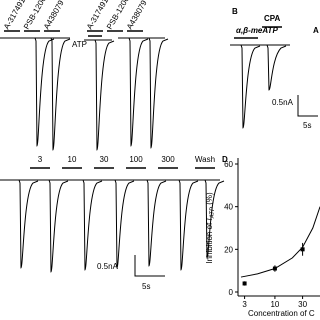  What do you see at coordinates (40, 159) in the screenshot?
I see `concentration-label: 3` at bounding box center [40, 159].